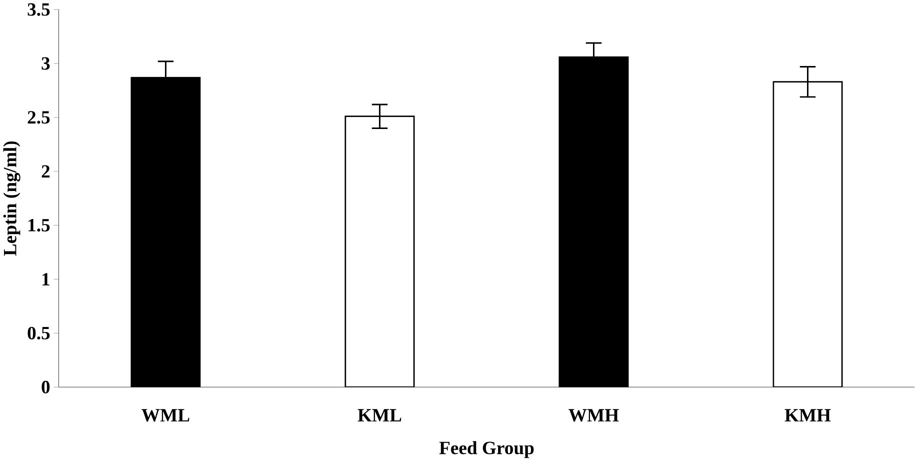 The image size is (918, 461). Describe the element at coordinates (380, 415) in the screenshot. I see `x-tick-label: KML` at that location.